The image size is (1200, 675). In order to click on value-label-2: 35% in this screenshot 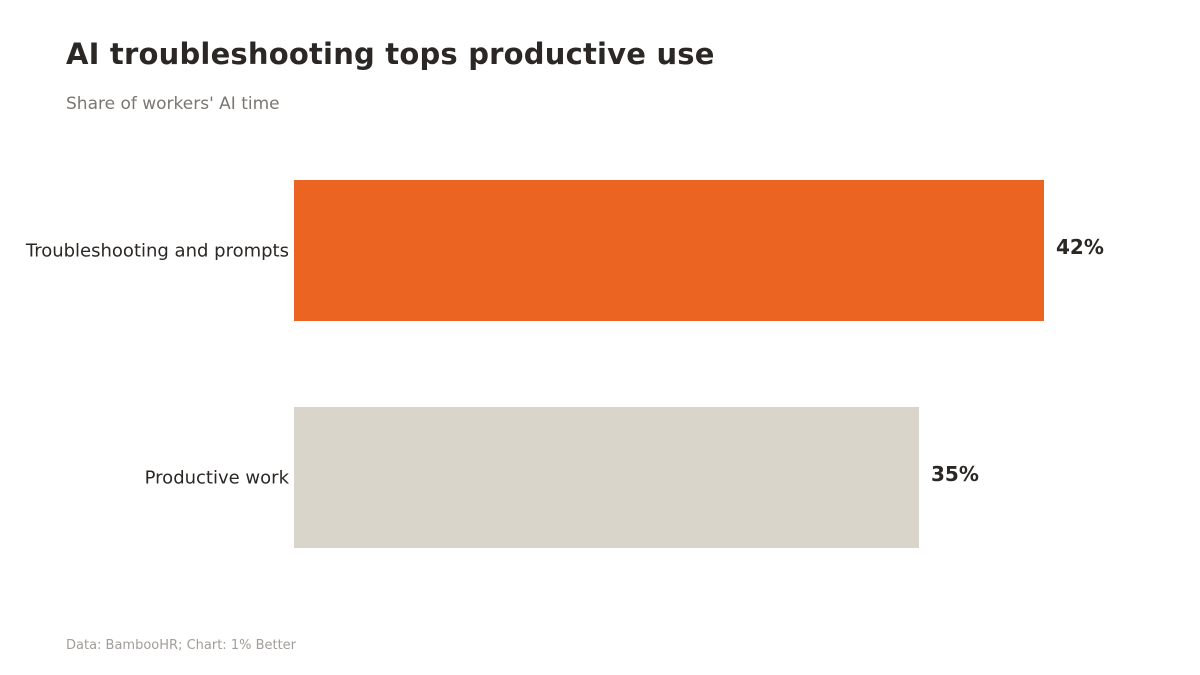, I will do `click(955, 474)`.